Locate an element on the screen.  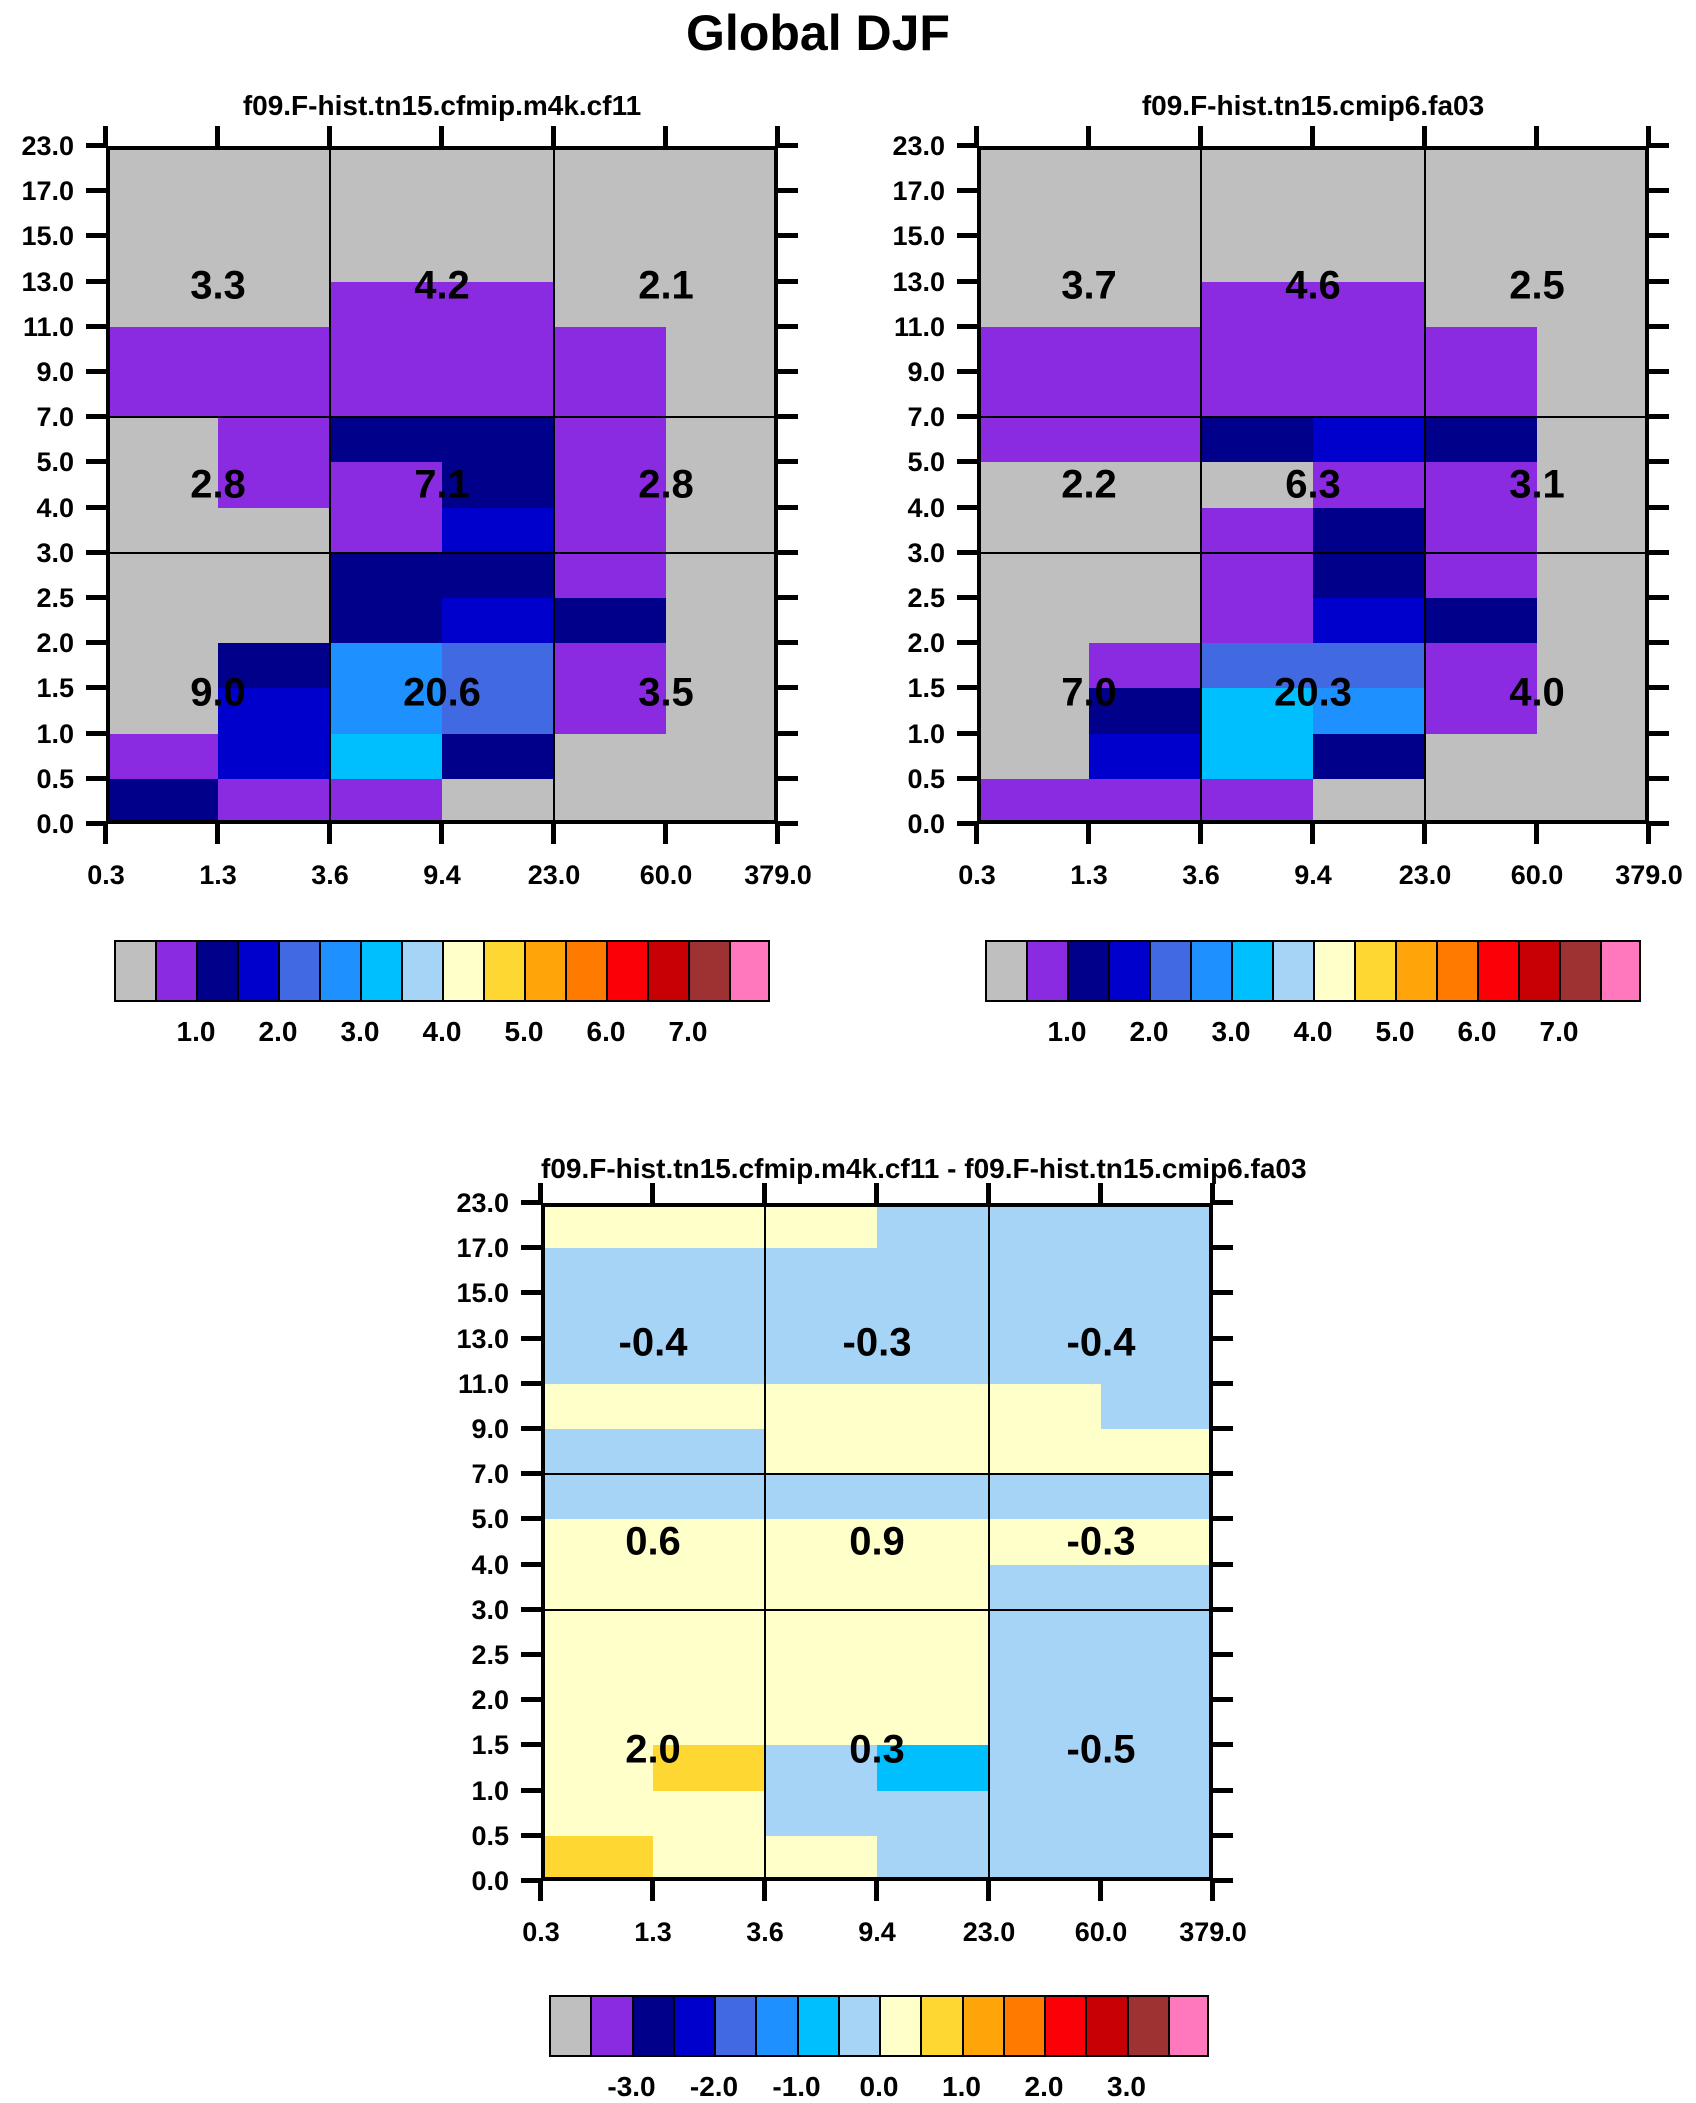
colorbar-tick-label: 2.0 is located at coordinates (278, 1031).